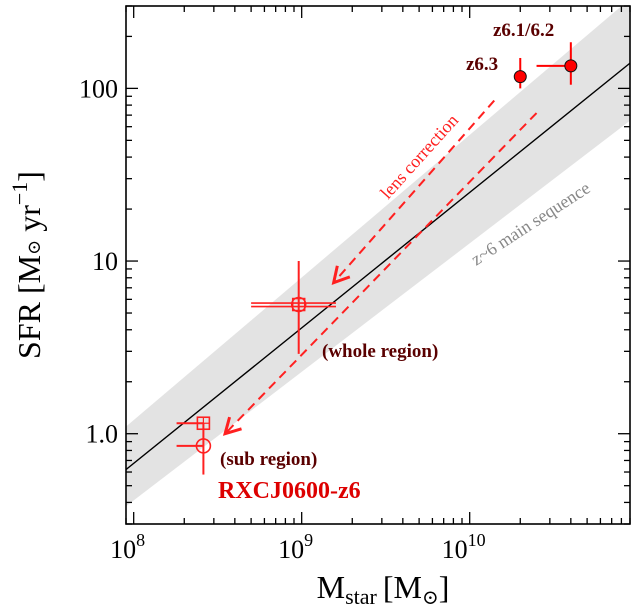  What do you see at coordinates (19, 193) in the screenshot?
I see `y-axis-title-sup: −1` at bounding box center [19, 193].